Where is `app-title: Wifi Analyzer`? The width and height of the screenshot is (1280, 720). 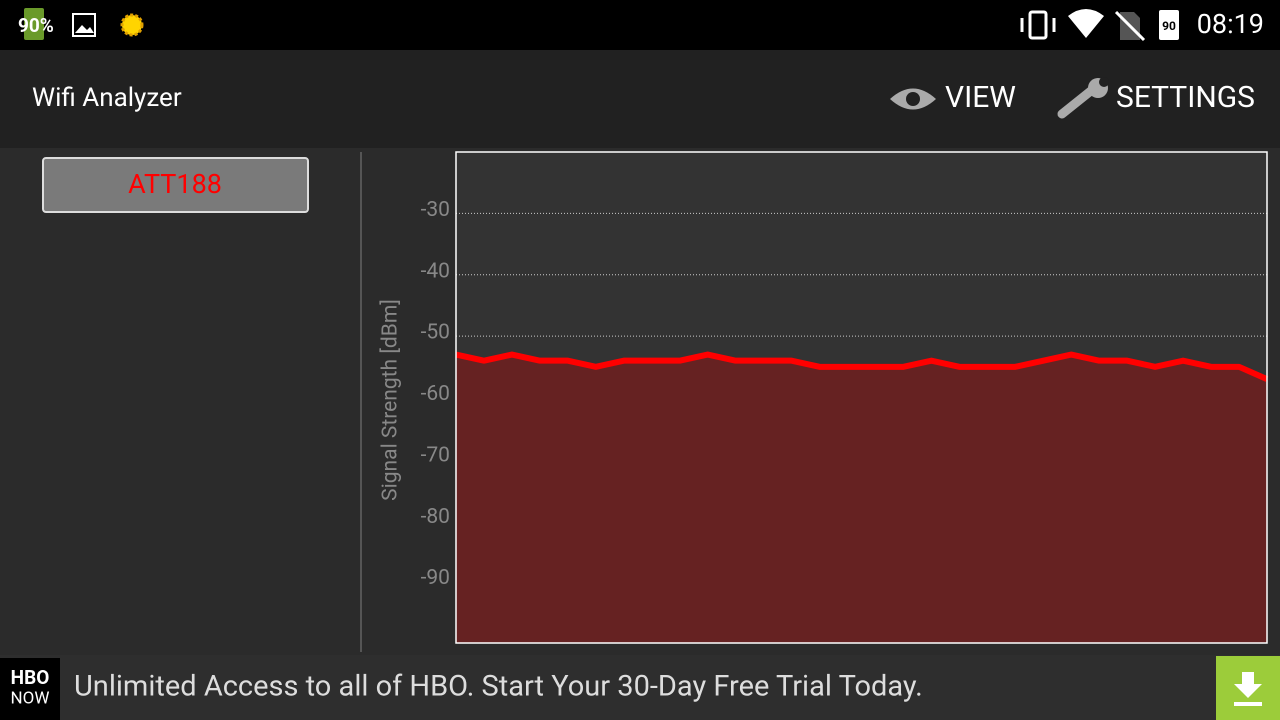
app-title: Wifi Analyzer is located at coordinates (107, 98).